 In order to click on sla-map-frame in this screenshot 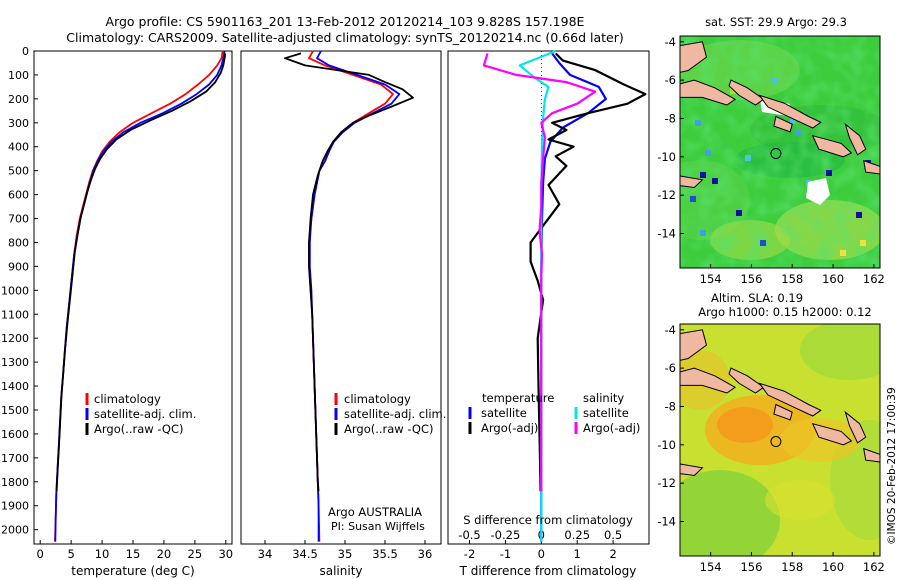, I will do `click(780, 440)`.